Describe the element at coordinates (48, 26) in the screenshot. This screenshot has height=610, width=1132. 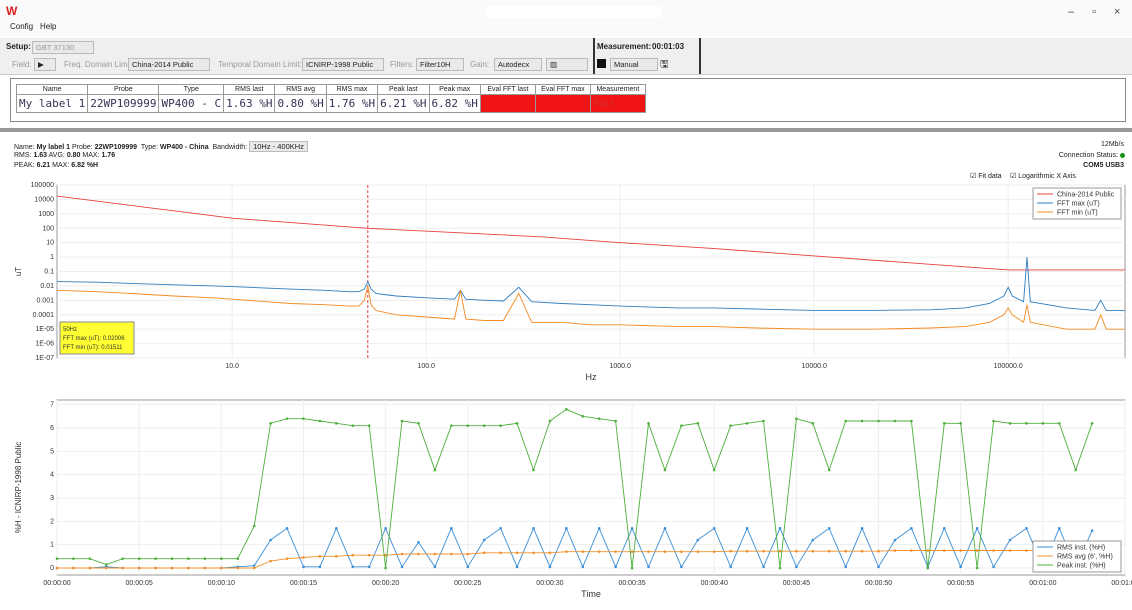
I see `menu-item: Help` at that location.